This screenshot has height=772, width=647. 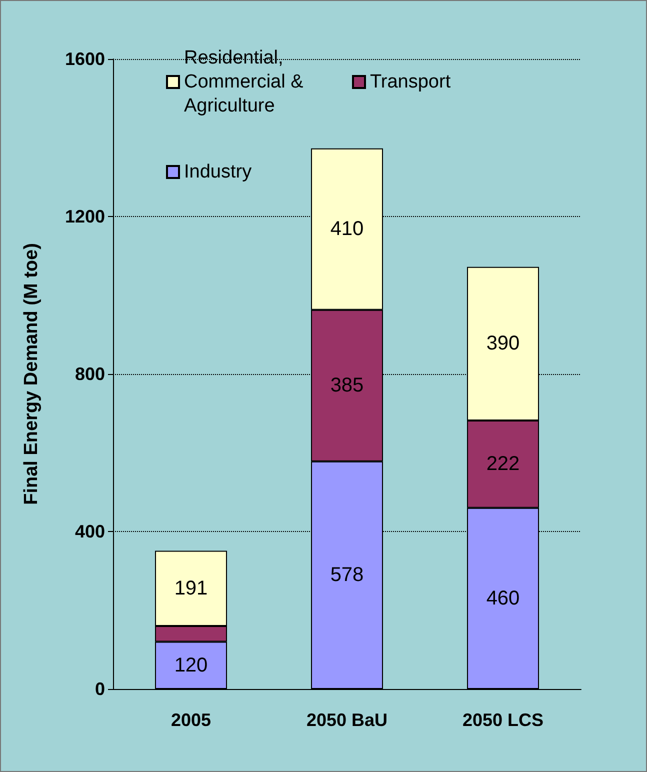 What do you see at coordinates (246, 82) in the screenshot?
I see `legend-label: Residential, Commercial & Agriculture` at bounding box center [246, 82].